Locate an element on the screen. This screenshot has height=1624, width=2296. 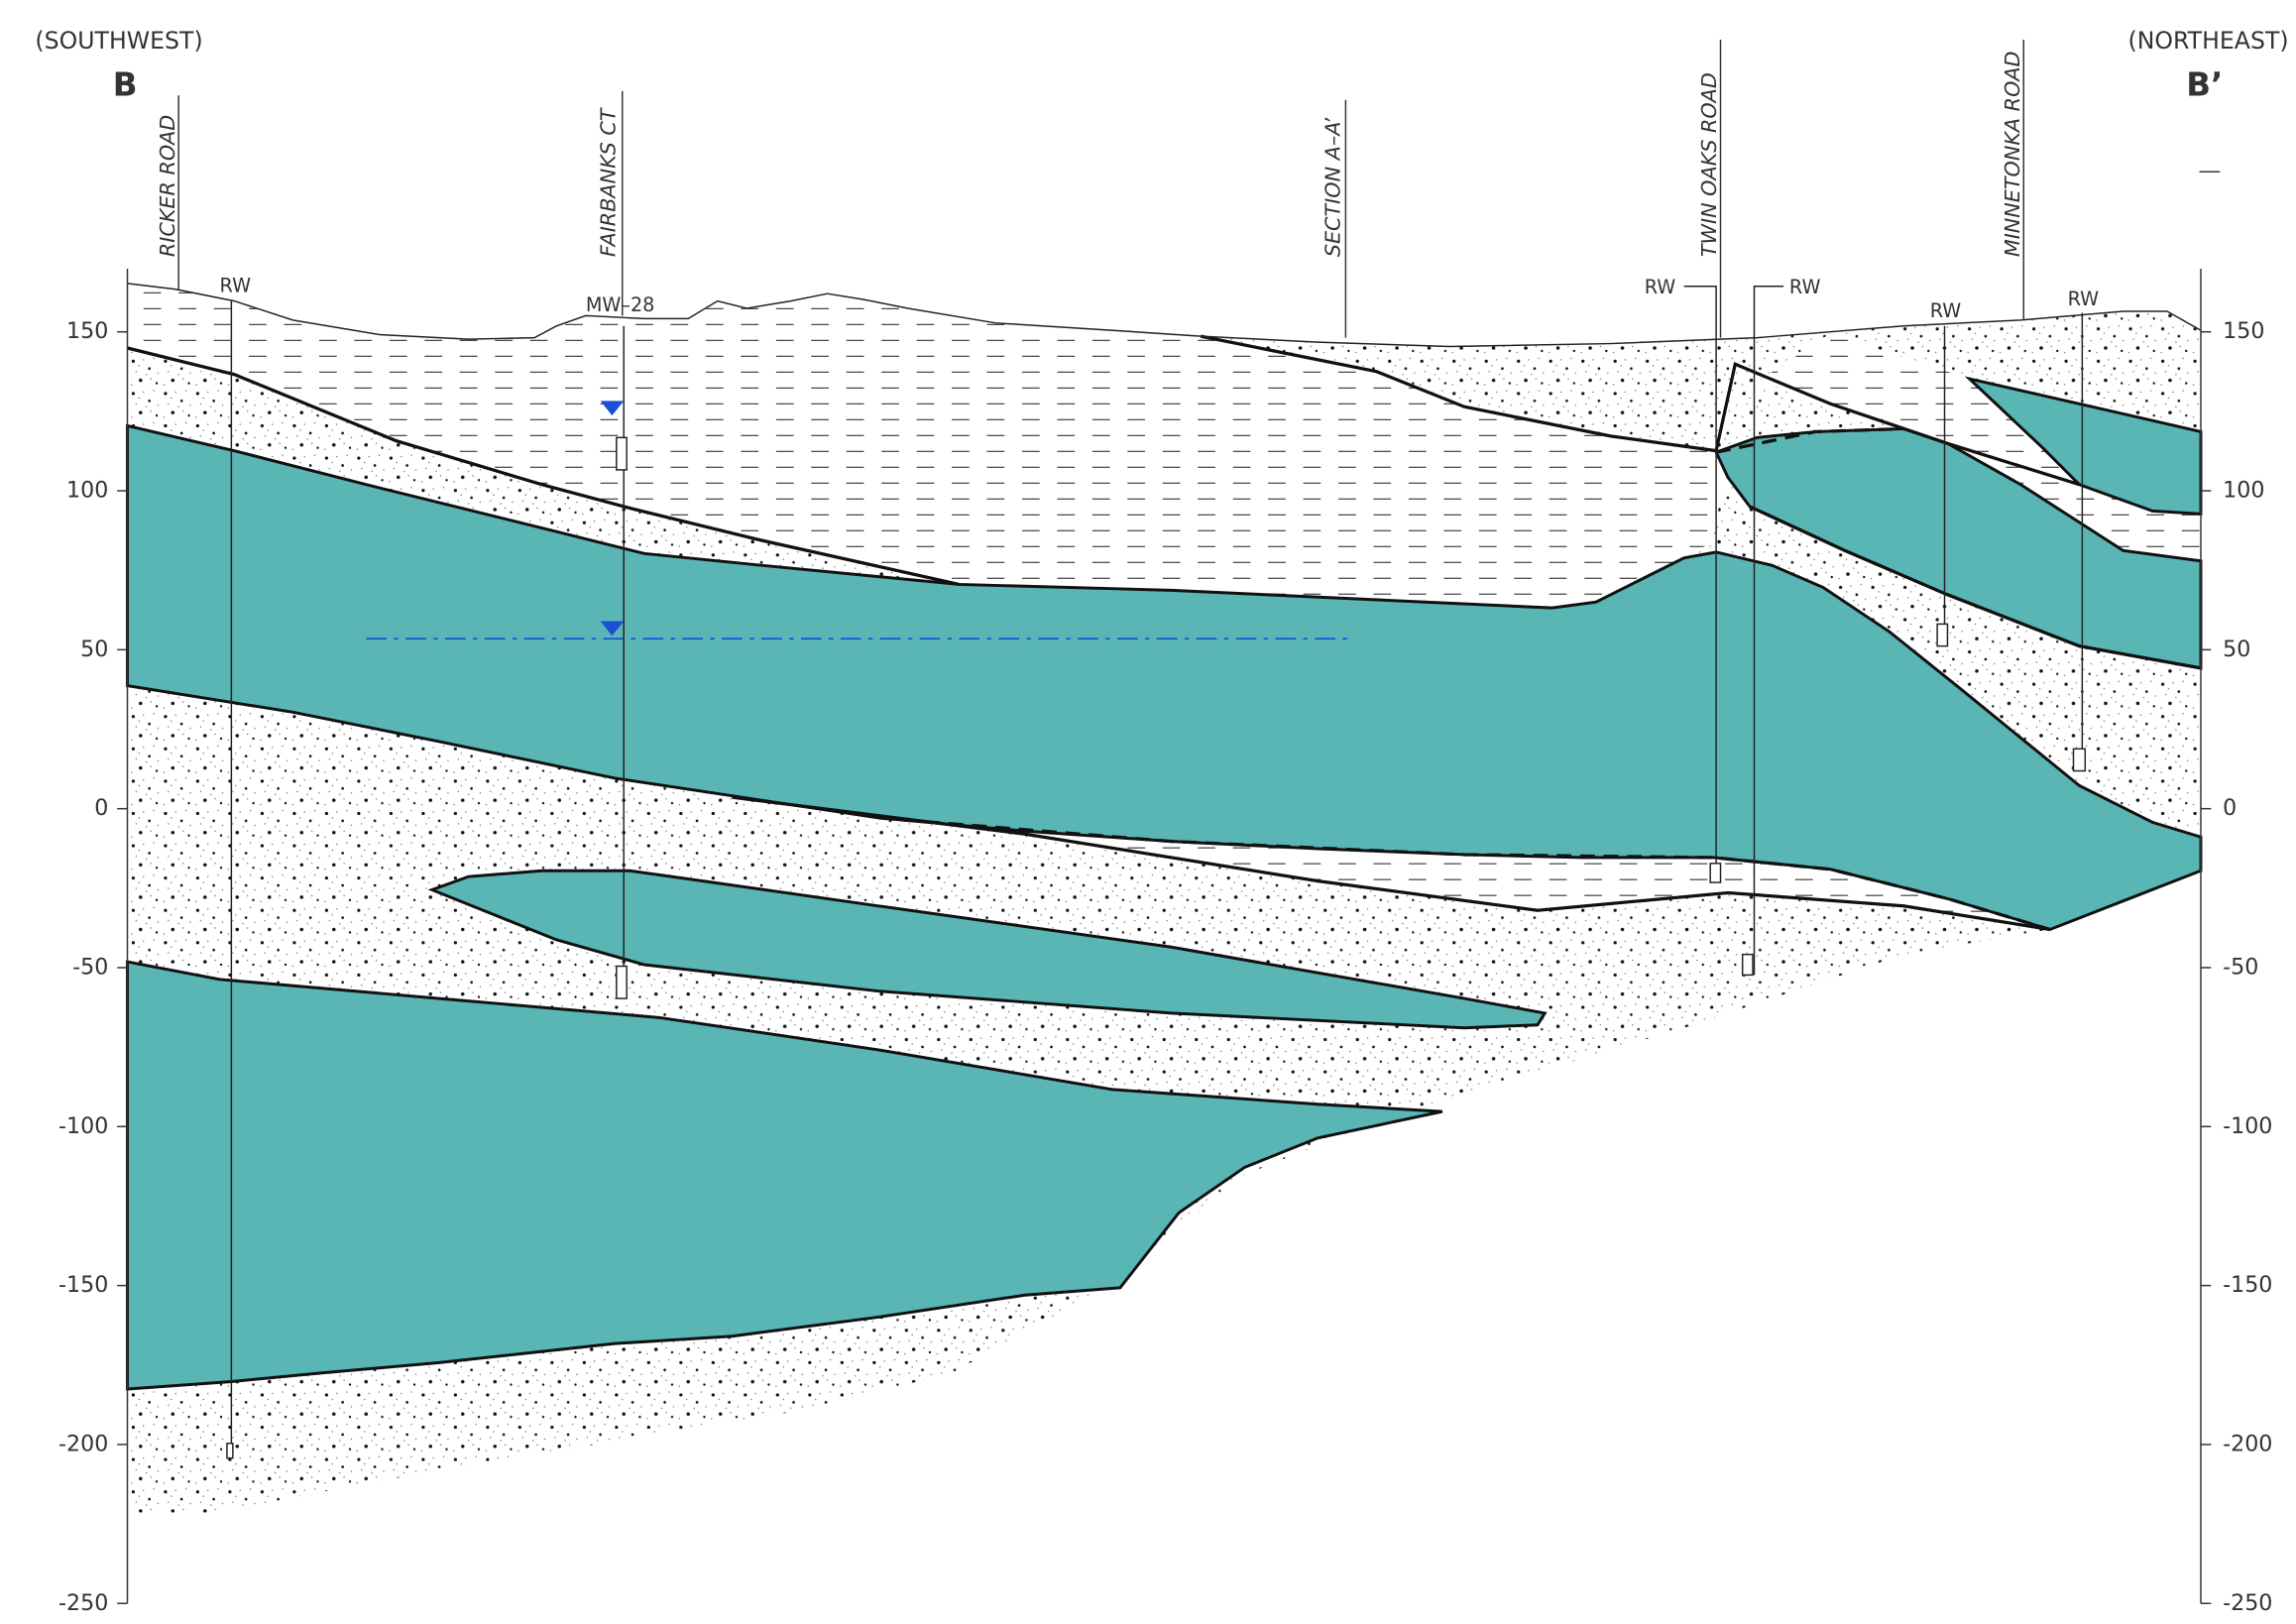
clay-lens is located at coordinates (1391, 863).